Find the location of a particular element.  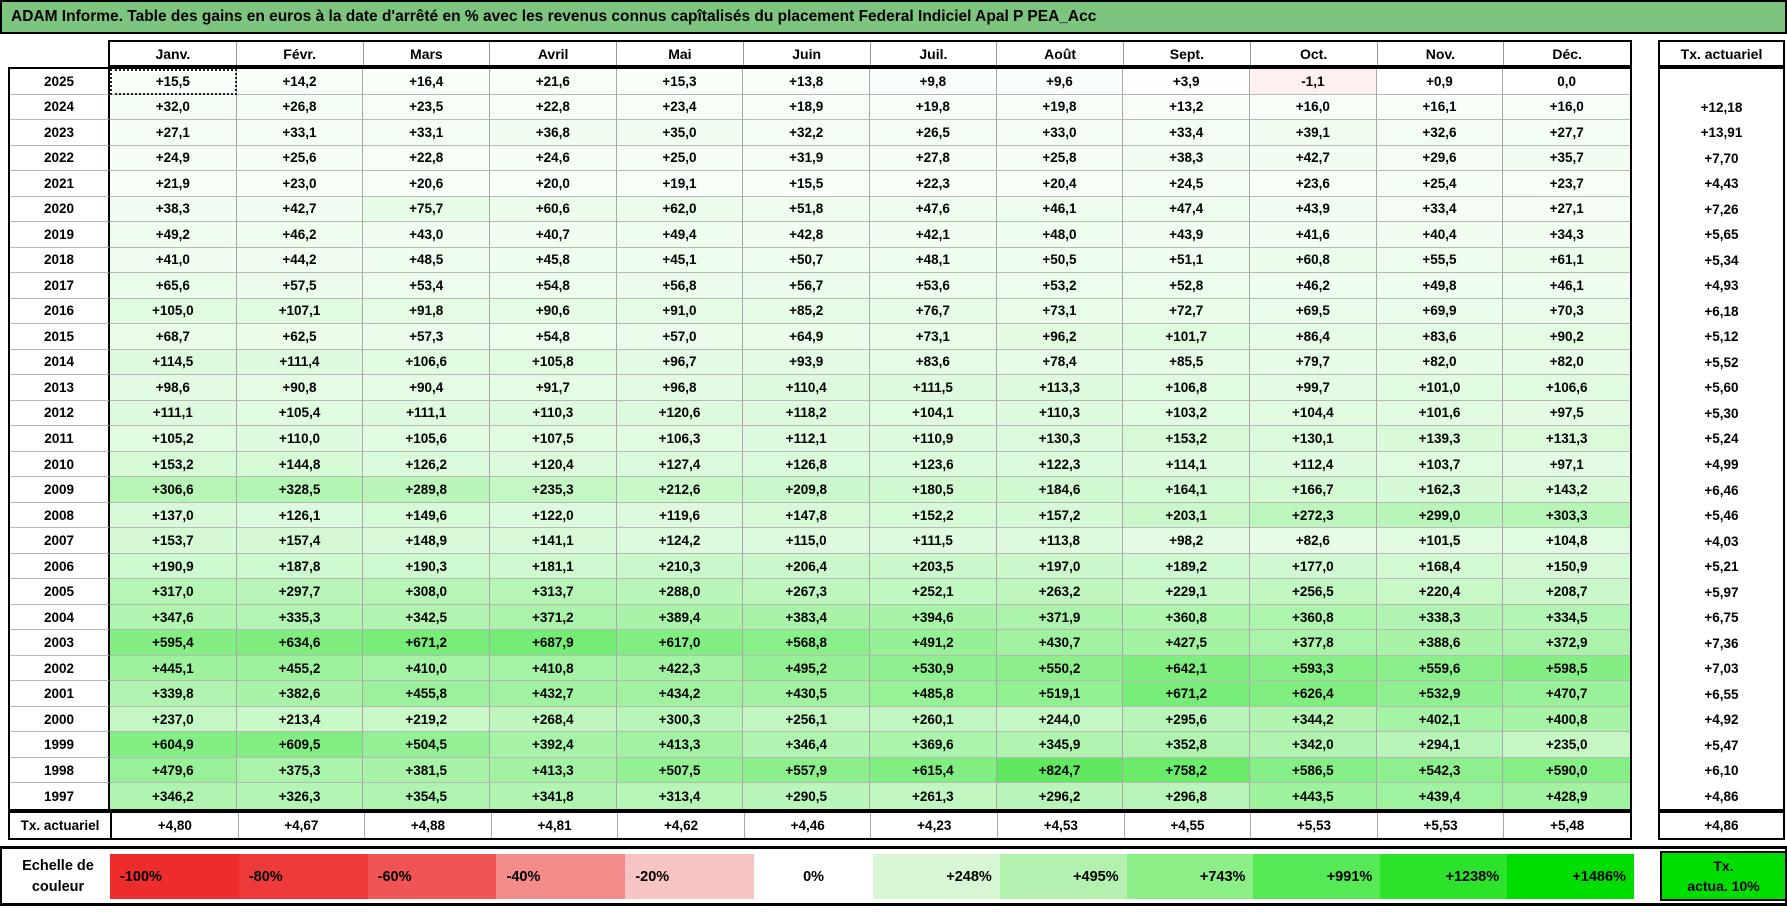

gain-cell: +402,1 is located at coordinates (1440, 719).